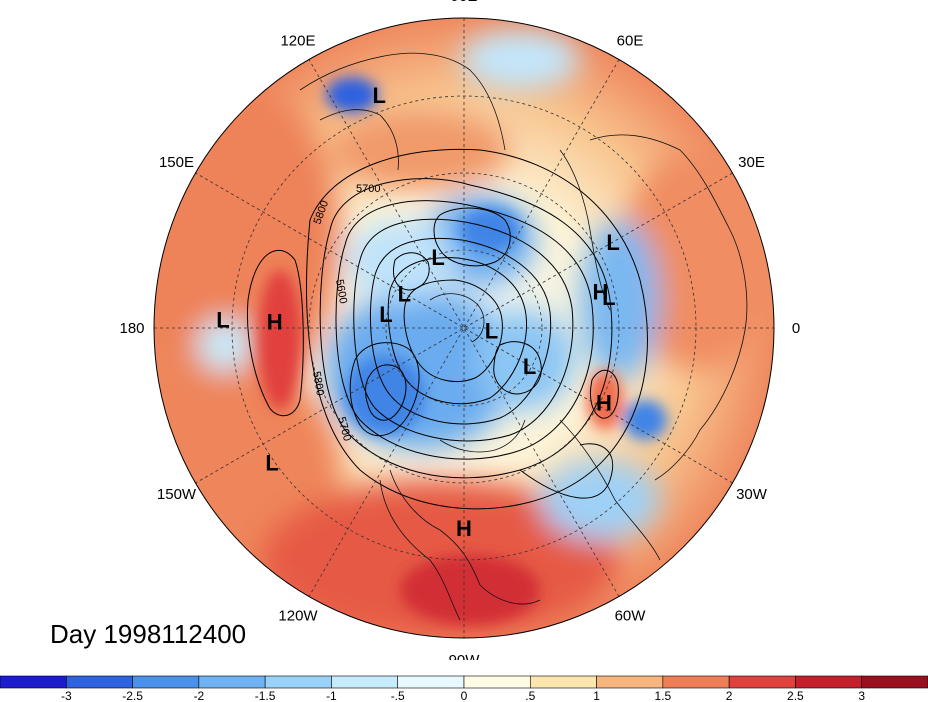  Describe the element at coordinates (465, 656) in the screenshot. I see `longitude-label: 90W` at that location.